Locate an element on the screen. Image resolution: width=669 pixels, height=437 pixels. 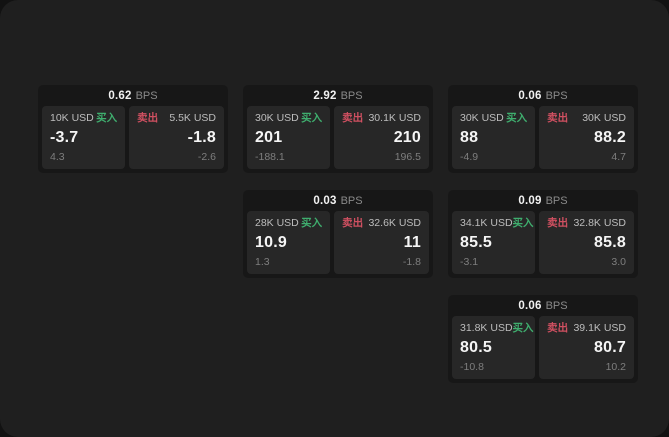
buy-price: 201 is located at coordinates (269, 137).